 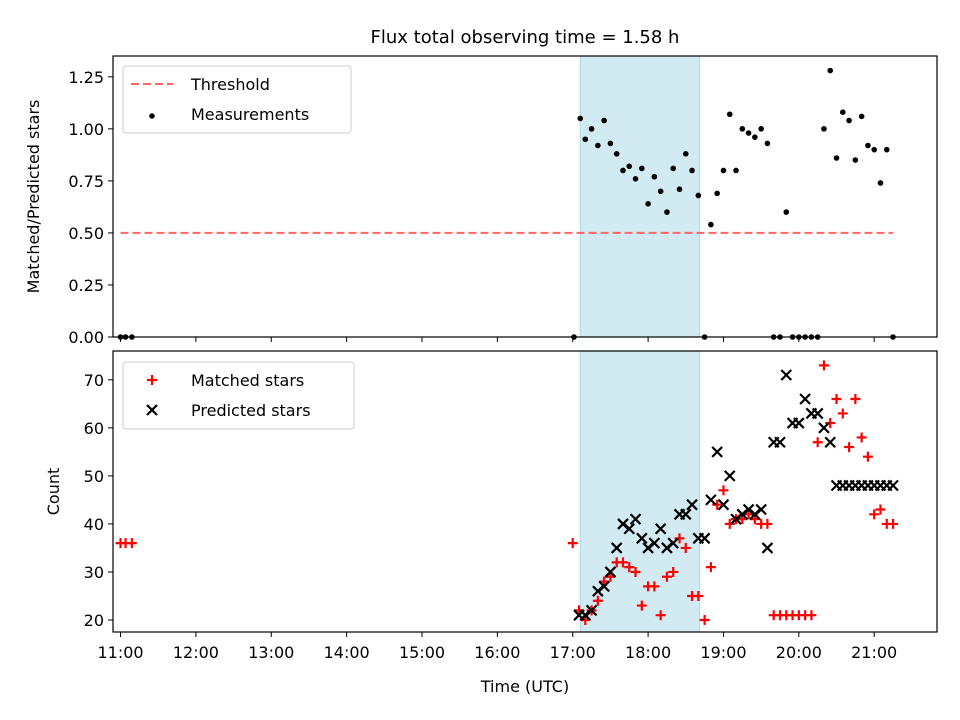 I want to click on legend-matched-label: Matched stars, so click(x=247, y=380).